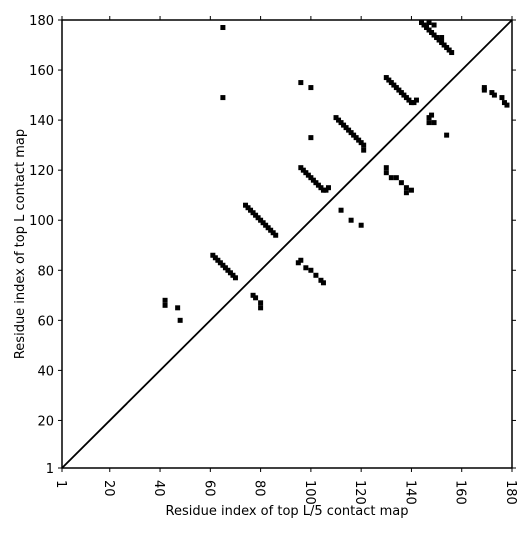 The image size is (532, 536). Describe the element at coordinates (45, 321) in the screenshot. I see `y-tick-label: 60` at that location.